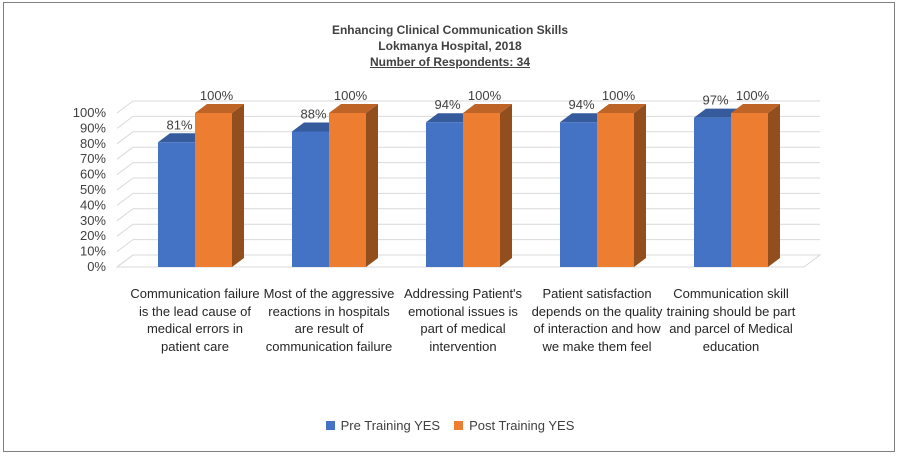 The width and height of the screenshot is (900, 456). I want to click on chart-respondents: Number of Respondents: 34, so click(450, 62).